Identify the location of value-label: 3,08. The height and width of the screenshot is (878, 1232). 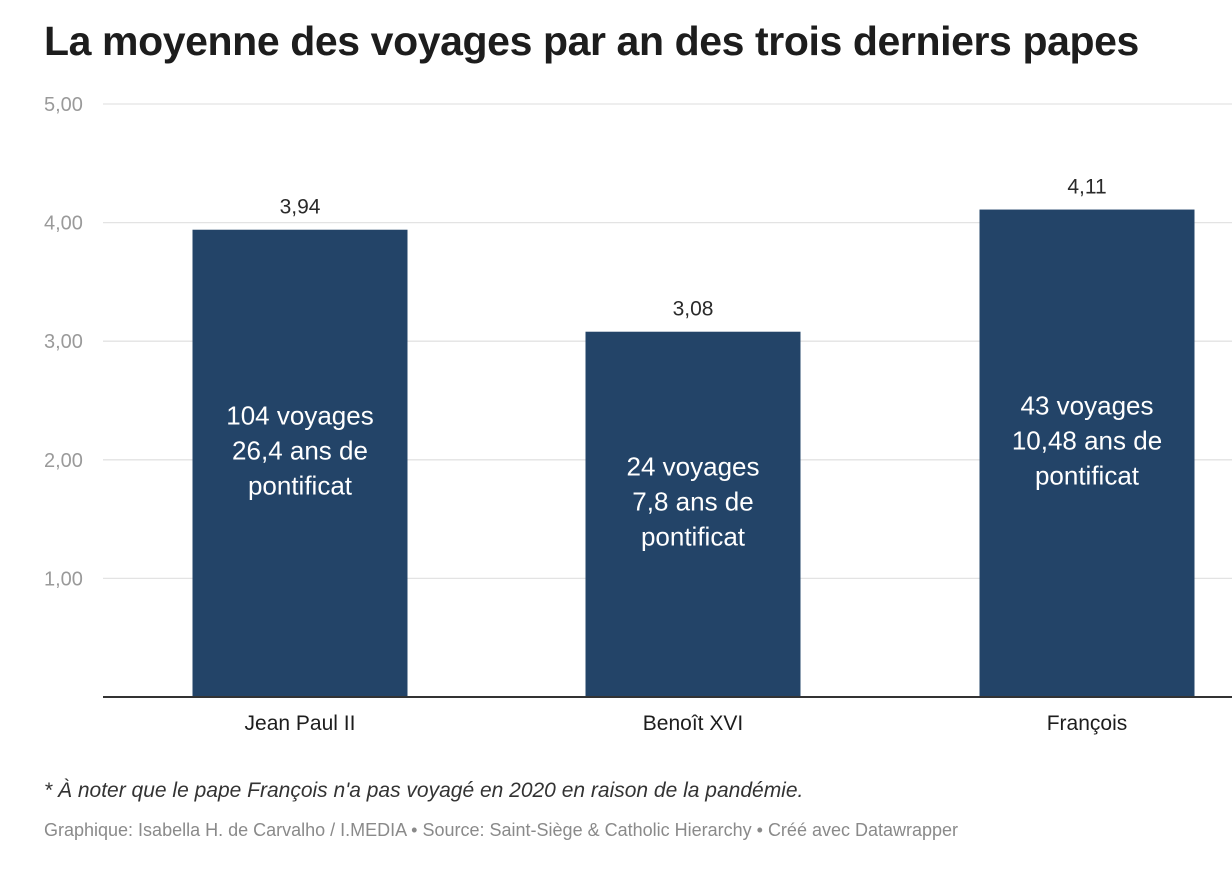
(693, 309).